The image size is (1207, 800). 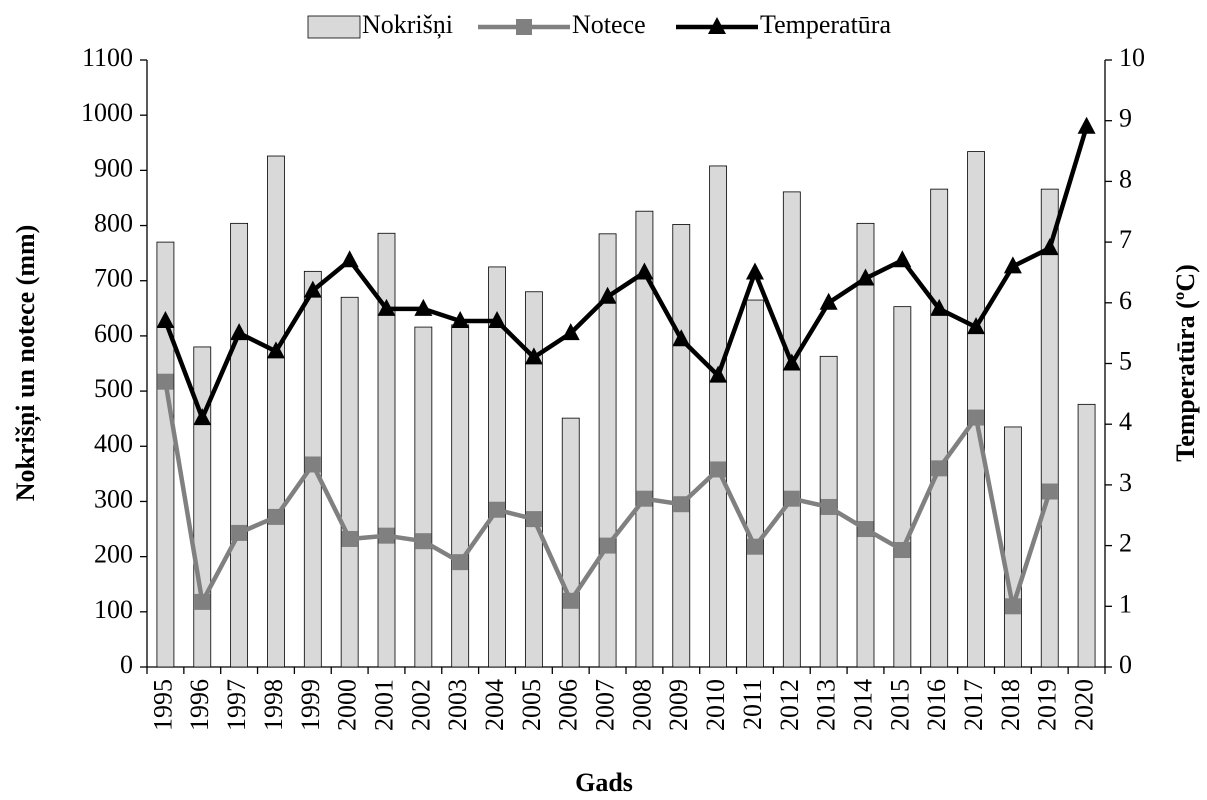 I want to click on legend-swatch, so click(x=334, y=27).